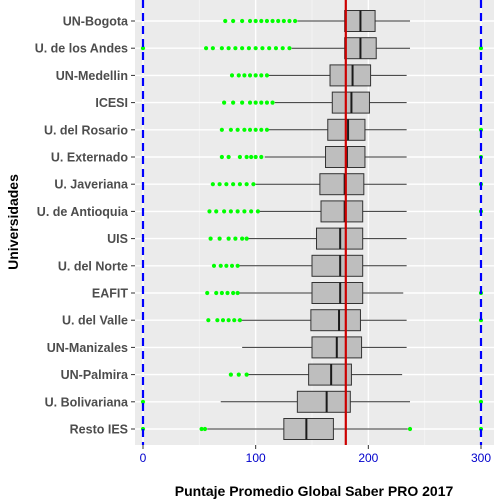 The width and height of the screenshot is (504, 504). I want to click on x-axis-ticks: 0 100 200 300, so click(315, 455).